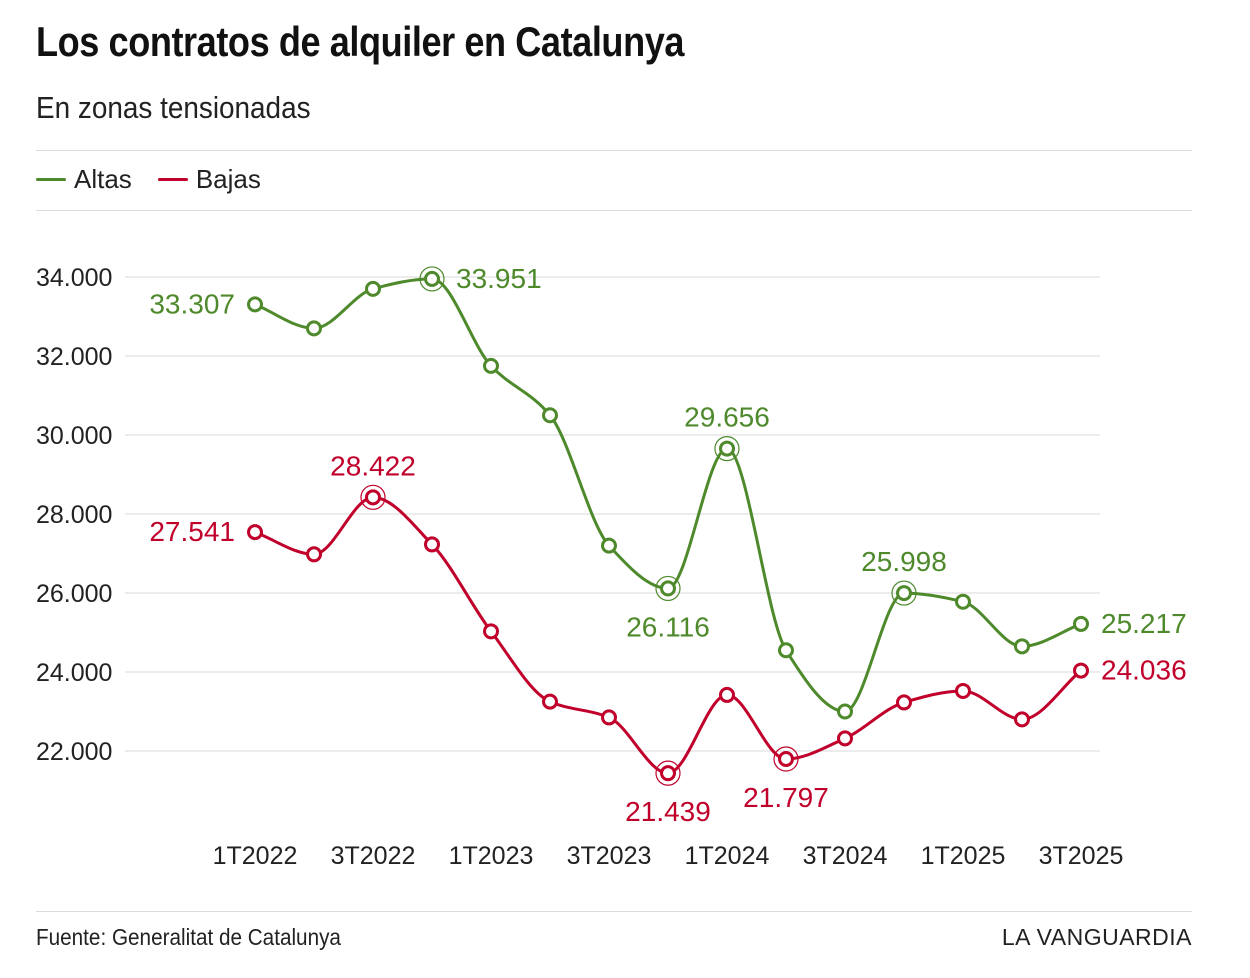 This screenshot has height=978, width=1250. I want to click on data-label-bajas: 28.422, so click(373, 465).